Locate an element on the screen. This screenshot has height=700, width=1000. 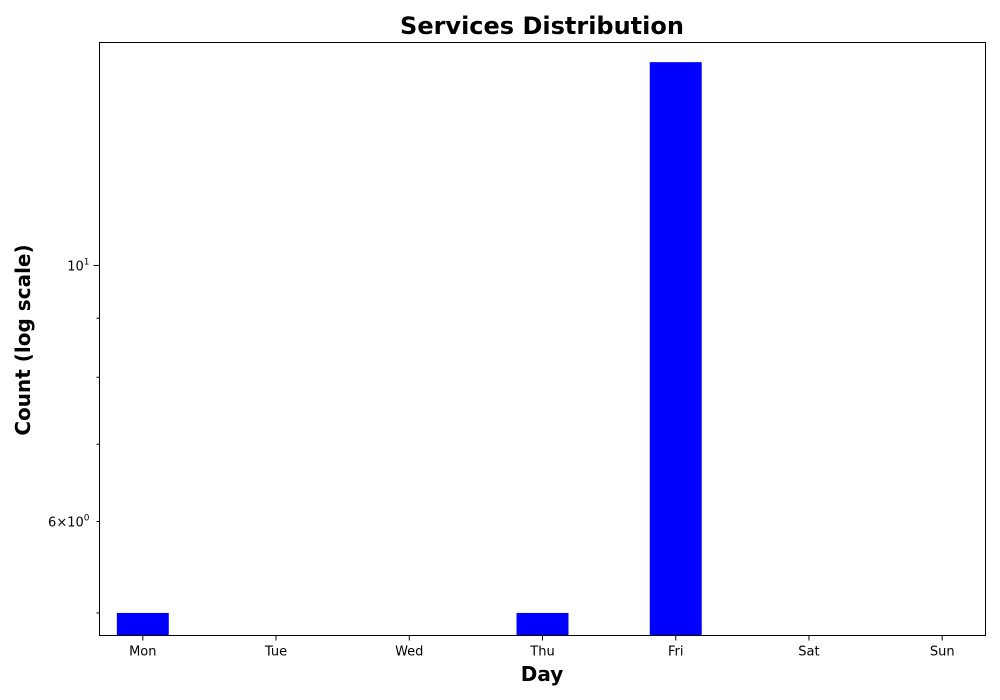
y-axis-ticks: 101 6×100 is located at coordinates (74, 435).